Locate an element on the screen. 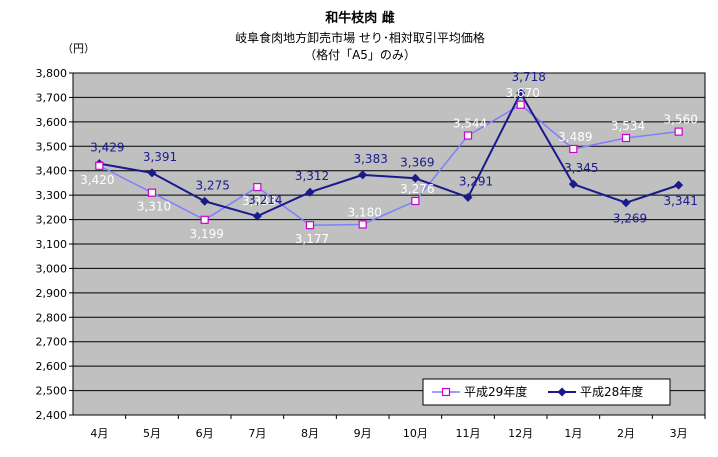 This screenshot has height=457, width=718. data-label-h28: 3,369 is located at coordinates (417, 162).